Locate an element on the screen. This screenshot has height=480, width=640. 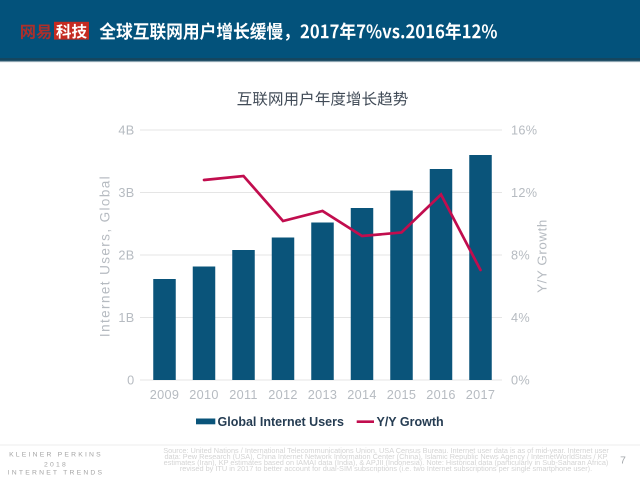
svg-text: 2010 is located at coordinates (203, 395).